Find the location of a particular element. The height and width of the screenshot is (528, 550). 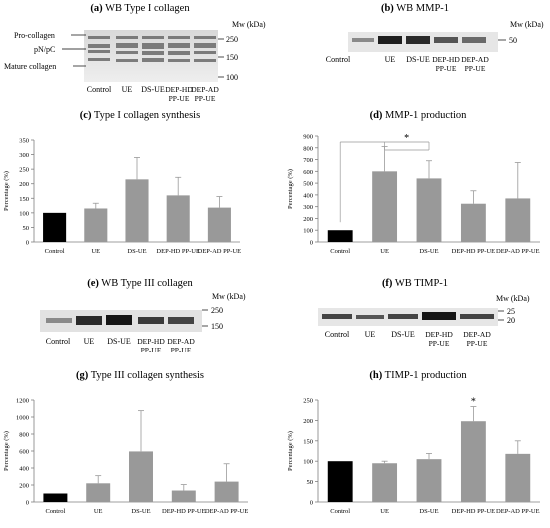

mw-label-e: Mw (kDa) is located at coordinates (229, 296).